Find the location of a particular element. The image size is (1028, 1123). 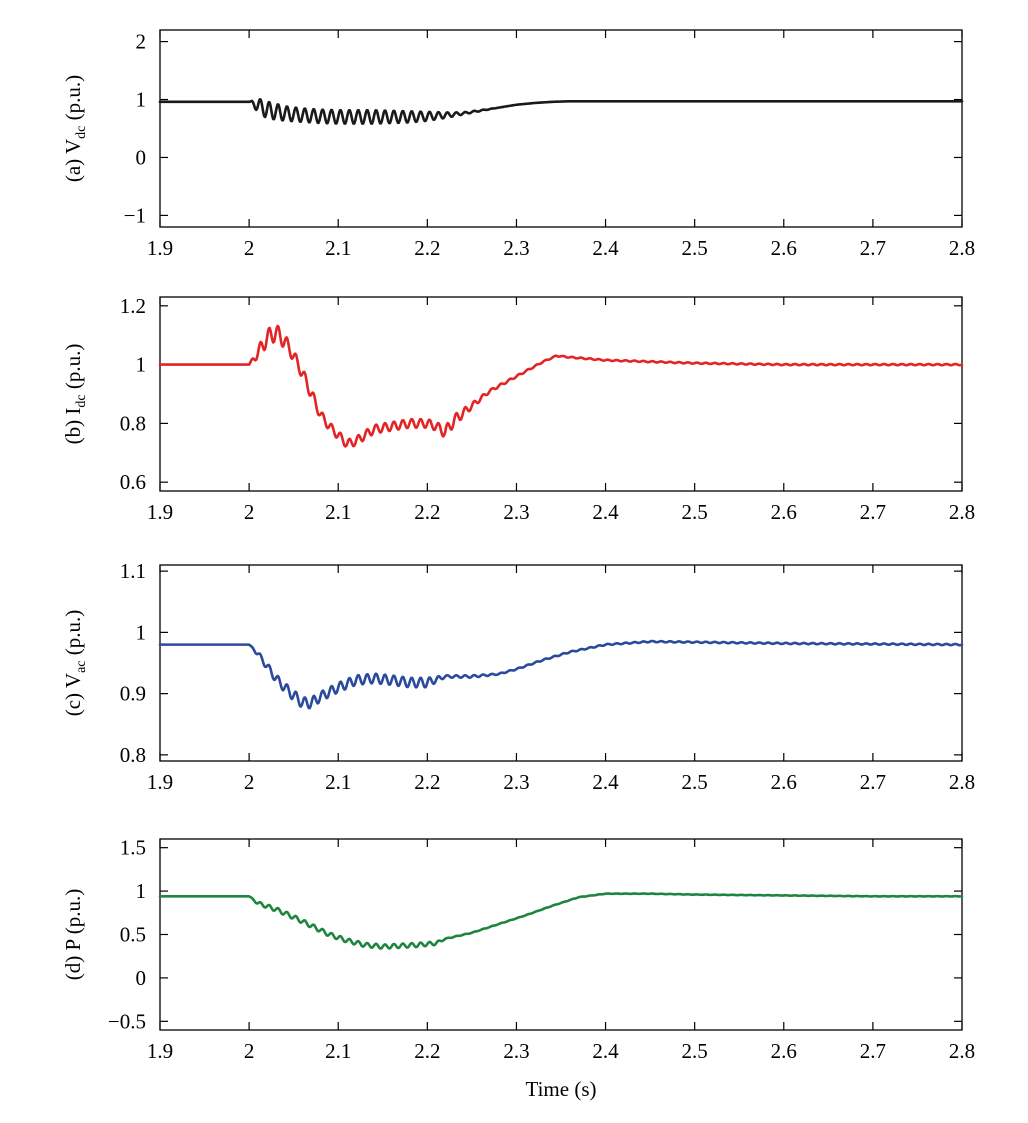

y-axis-label-subscript: ac is located at coordinates (81, 666).